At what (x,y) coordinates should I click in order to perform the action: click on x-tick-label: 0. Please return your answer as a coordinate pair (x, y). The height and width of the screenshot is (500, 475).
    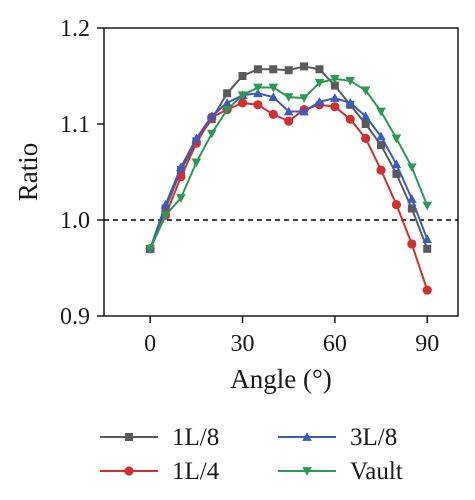
    Looking at the image, I should click on (150, 344).